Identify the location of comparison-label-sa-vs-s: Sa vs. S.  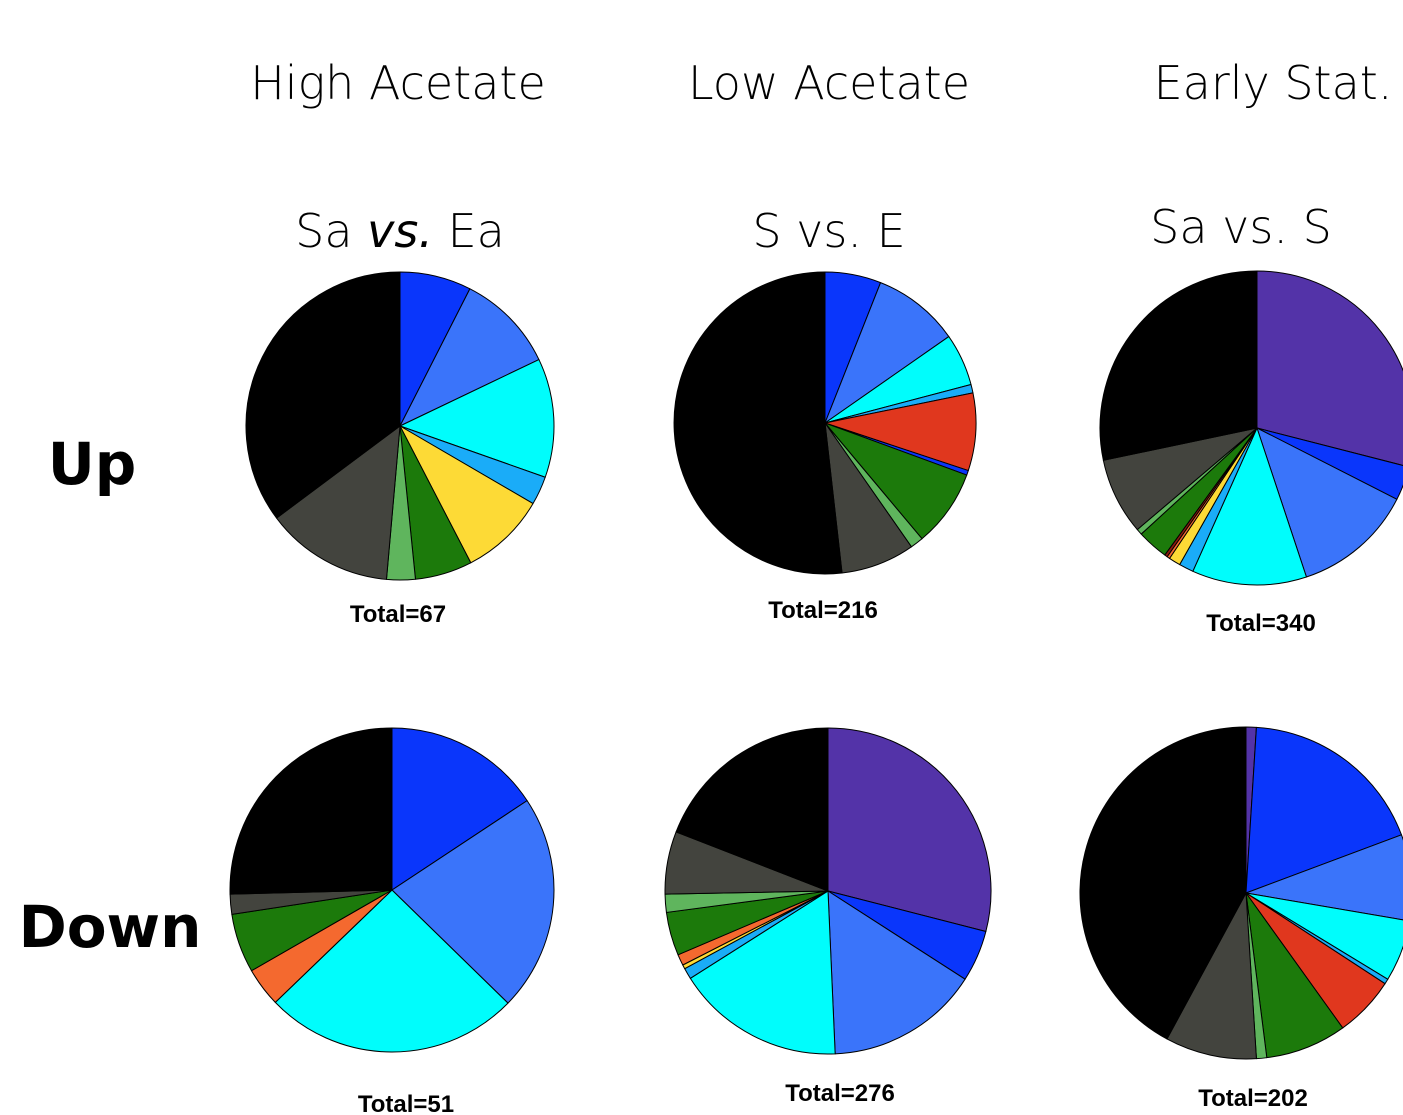
(1241, 227).